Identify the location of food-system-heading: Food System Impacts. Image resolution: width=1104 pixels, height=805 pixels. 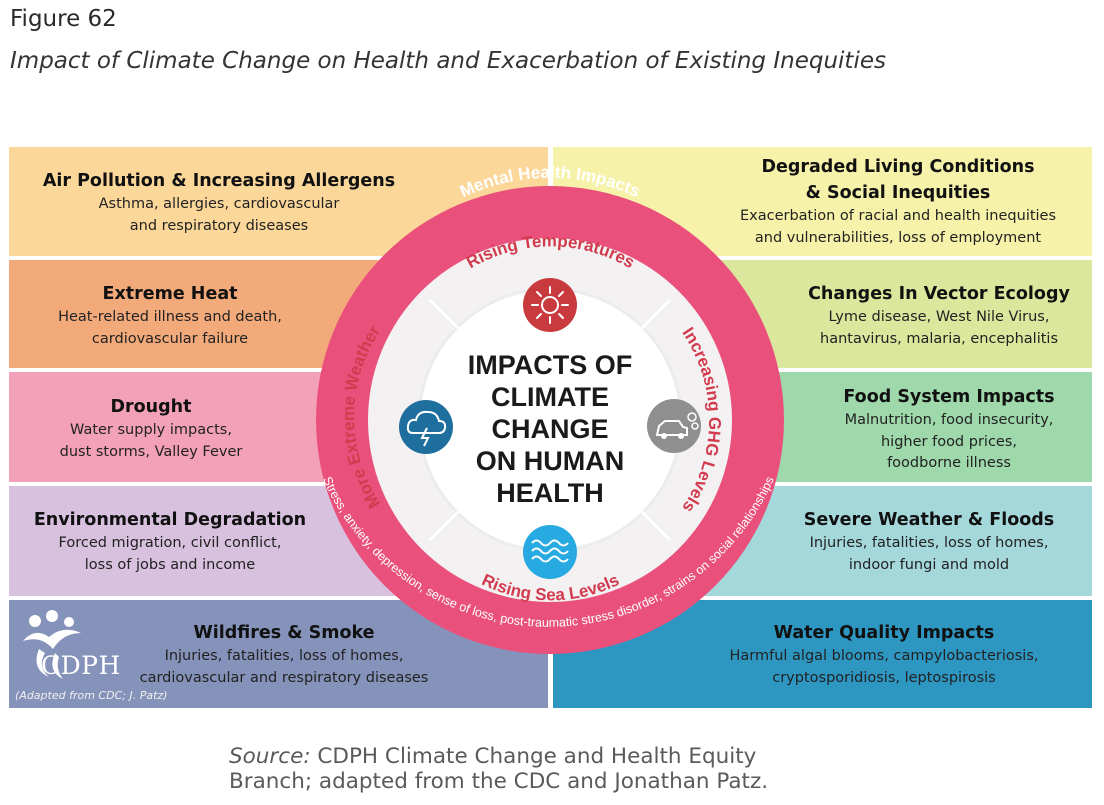
(949, 397).